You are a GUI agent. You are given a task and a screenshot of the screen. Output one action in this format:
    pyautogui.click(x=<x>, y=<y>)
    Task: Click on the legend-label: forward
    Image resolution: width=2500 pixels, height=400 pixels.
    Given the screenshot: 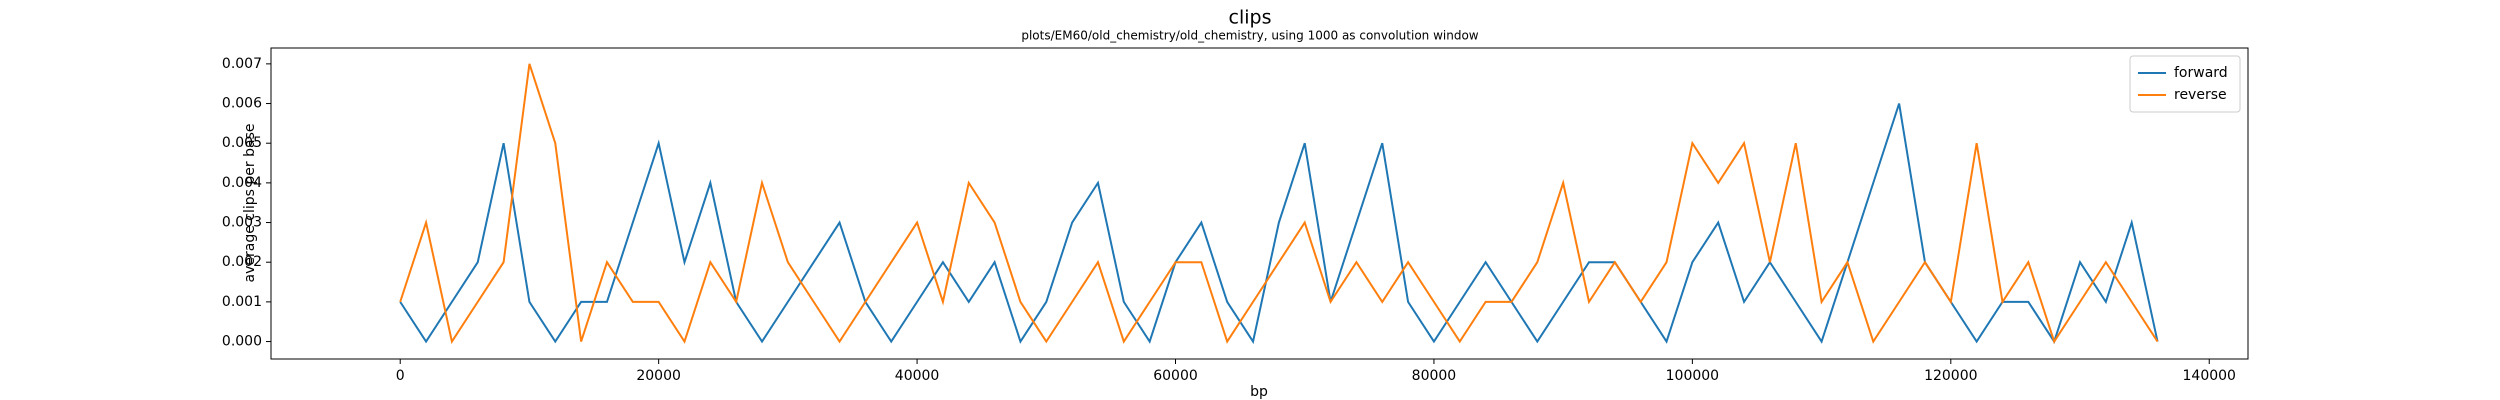 What is the action you would take?
    pyautogui.click(x=2201, y=73)
    